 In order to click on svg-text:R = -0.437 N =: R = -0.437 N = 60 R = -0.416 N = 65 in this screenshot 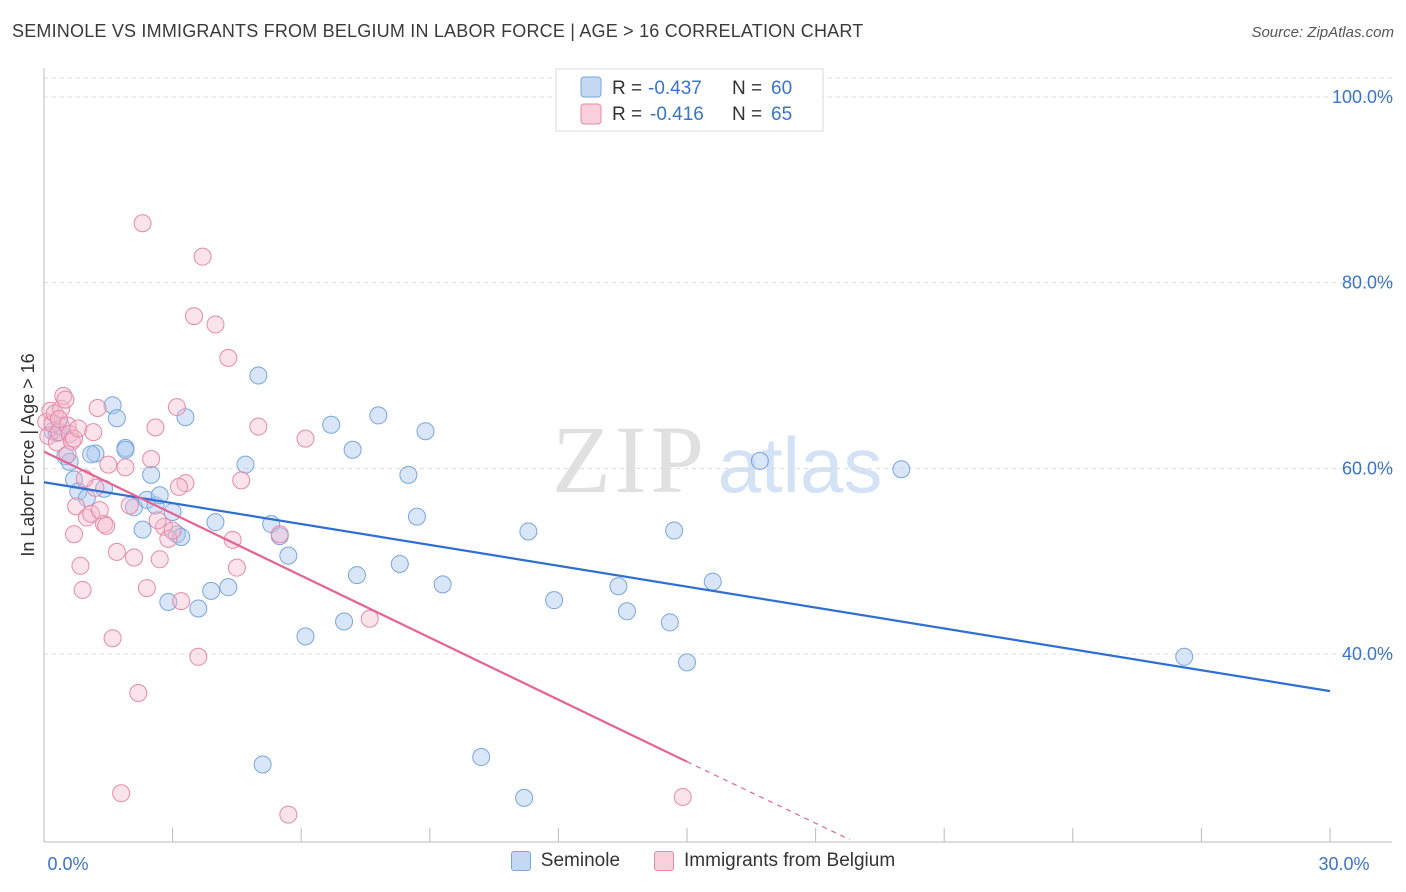, I will do `click(704, 101)`.